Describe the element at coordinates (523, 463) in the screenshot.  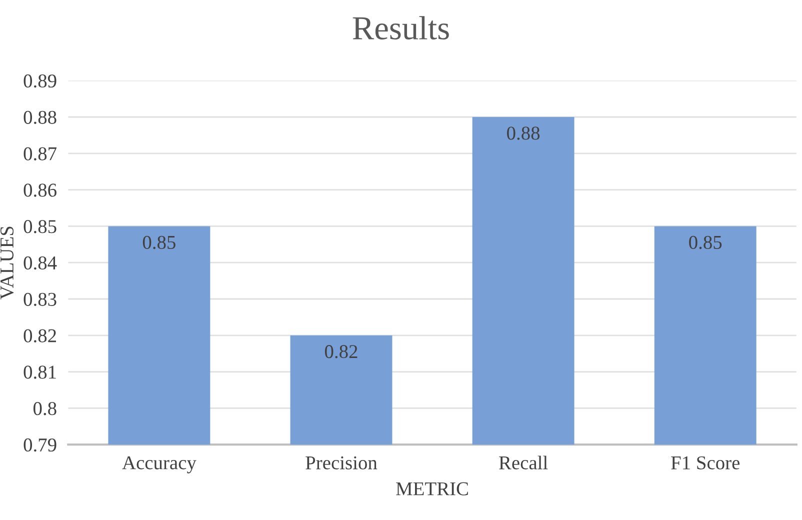
I see `x-tick-label: Recall` at that location.